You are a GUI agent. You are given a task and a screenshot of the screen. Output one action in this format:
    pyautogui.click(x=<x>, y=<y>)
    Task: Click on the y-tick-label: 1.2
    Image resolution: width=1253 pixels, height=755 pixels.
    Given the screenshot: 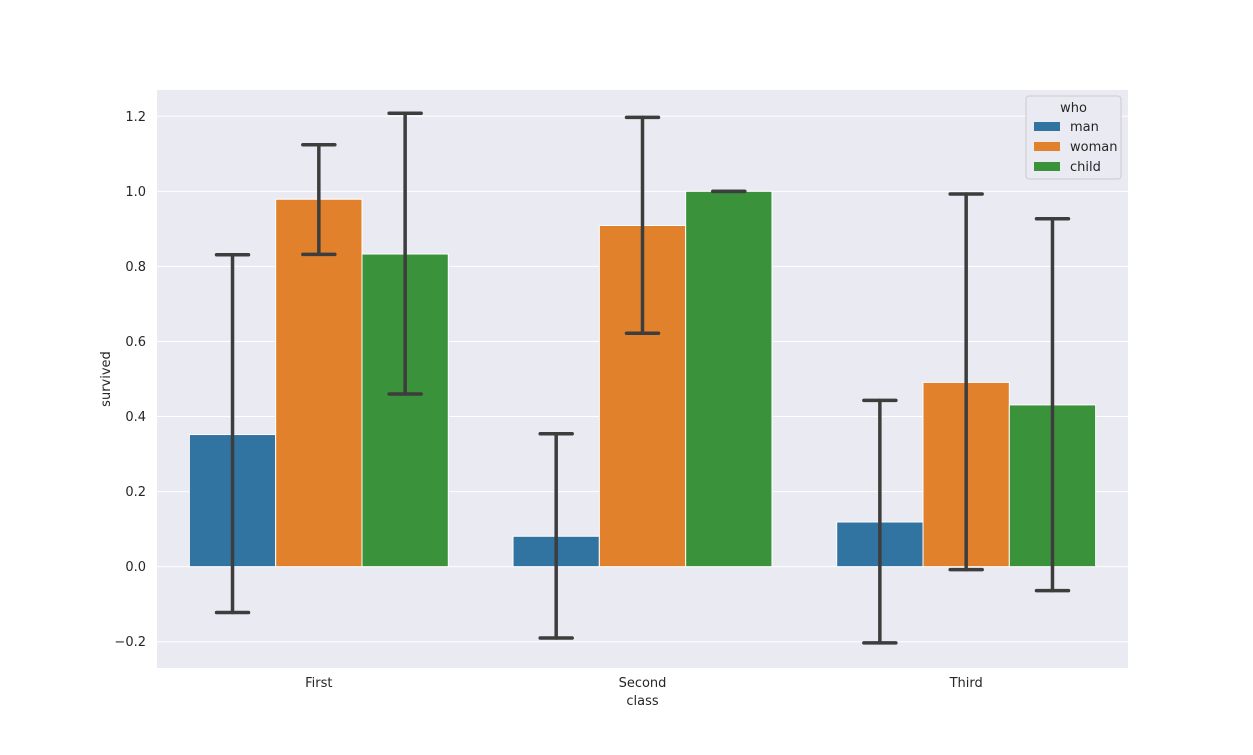 What is the action you would take?
    pyautogui.click(x=135, y=117)
    